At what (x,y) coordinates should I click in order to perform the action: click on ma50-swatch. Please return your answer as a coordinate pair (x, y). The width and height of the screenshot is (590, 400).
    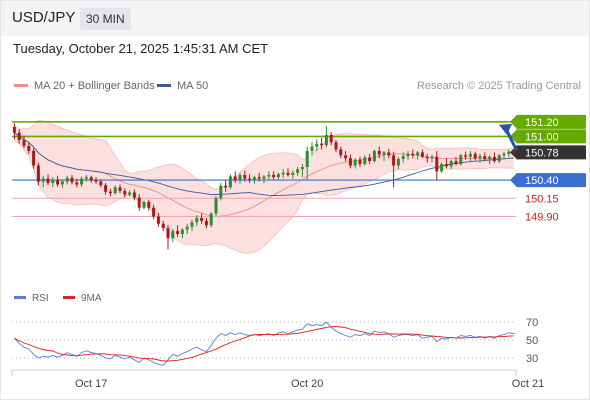
    Looking at the image, I should click on (164, 85).